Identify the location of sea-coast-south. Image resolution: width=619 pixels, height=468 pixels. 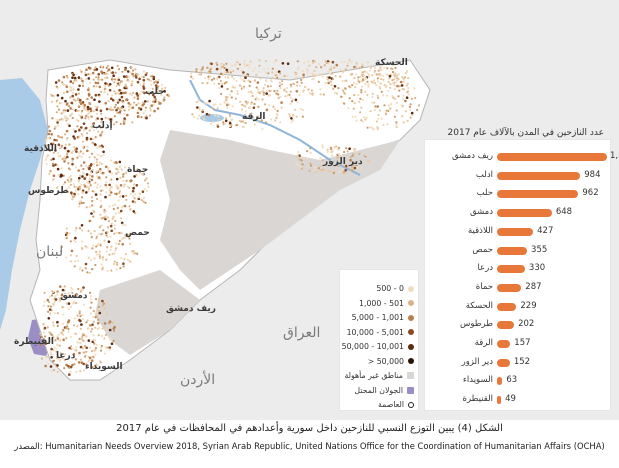
(3, 315).